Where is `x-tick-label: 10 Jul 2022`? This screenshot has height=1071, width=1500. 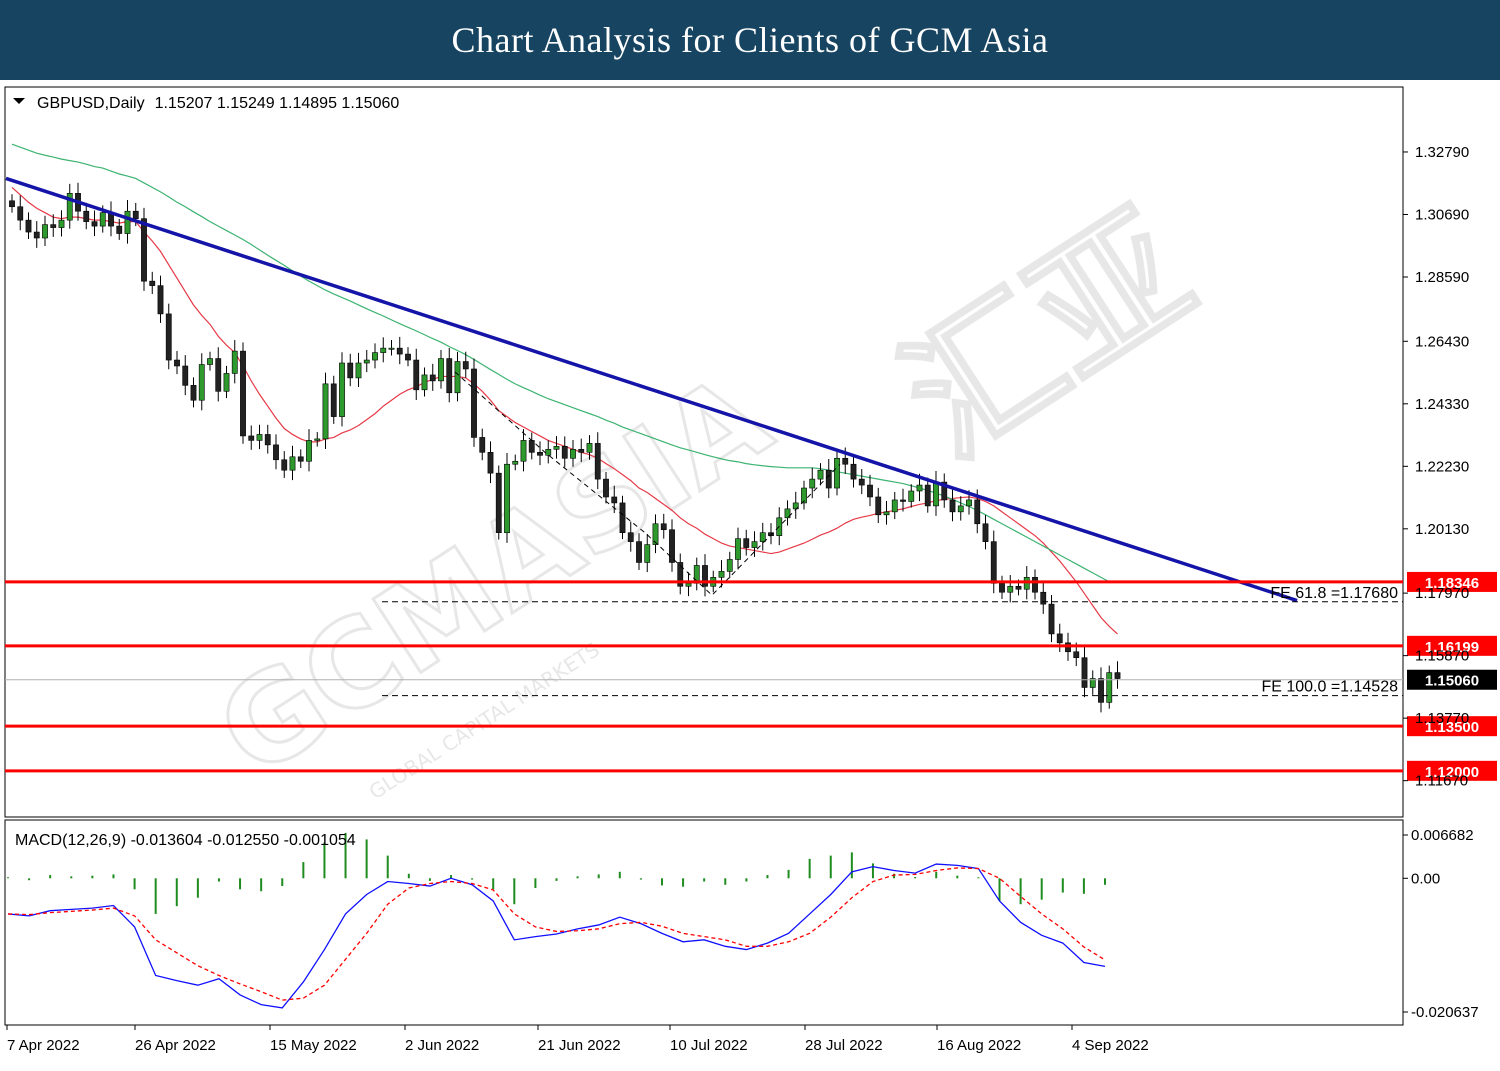
x-tick-label: 10 Jul 2022 is located at coordinates (709, 1045).